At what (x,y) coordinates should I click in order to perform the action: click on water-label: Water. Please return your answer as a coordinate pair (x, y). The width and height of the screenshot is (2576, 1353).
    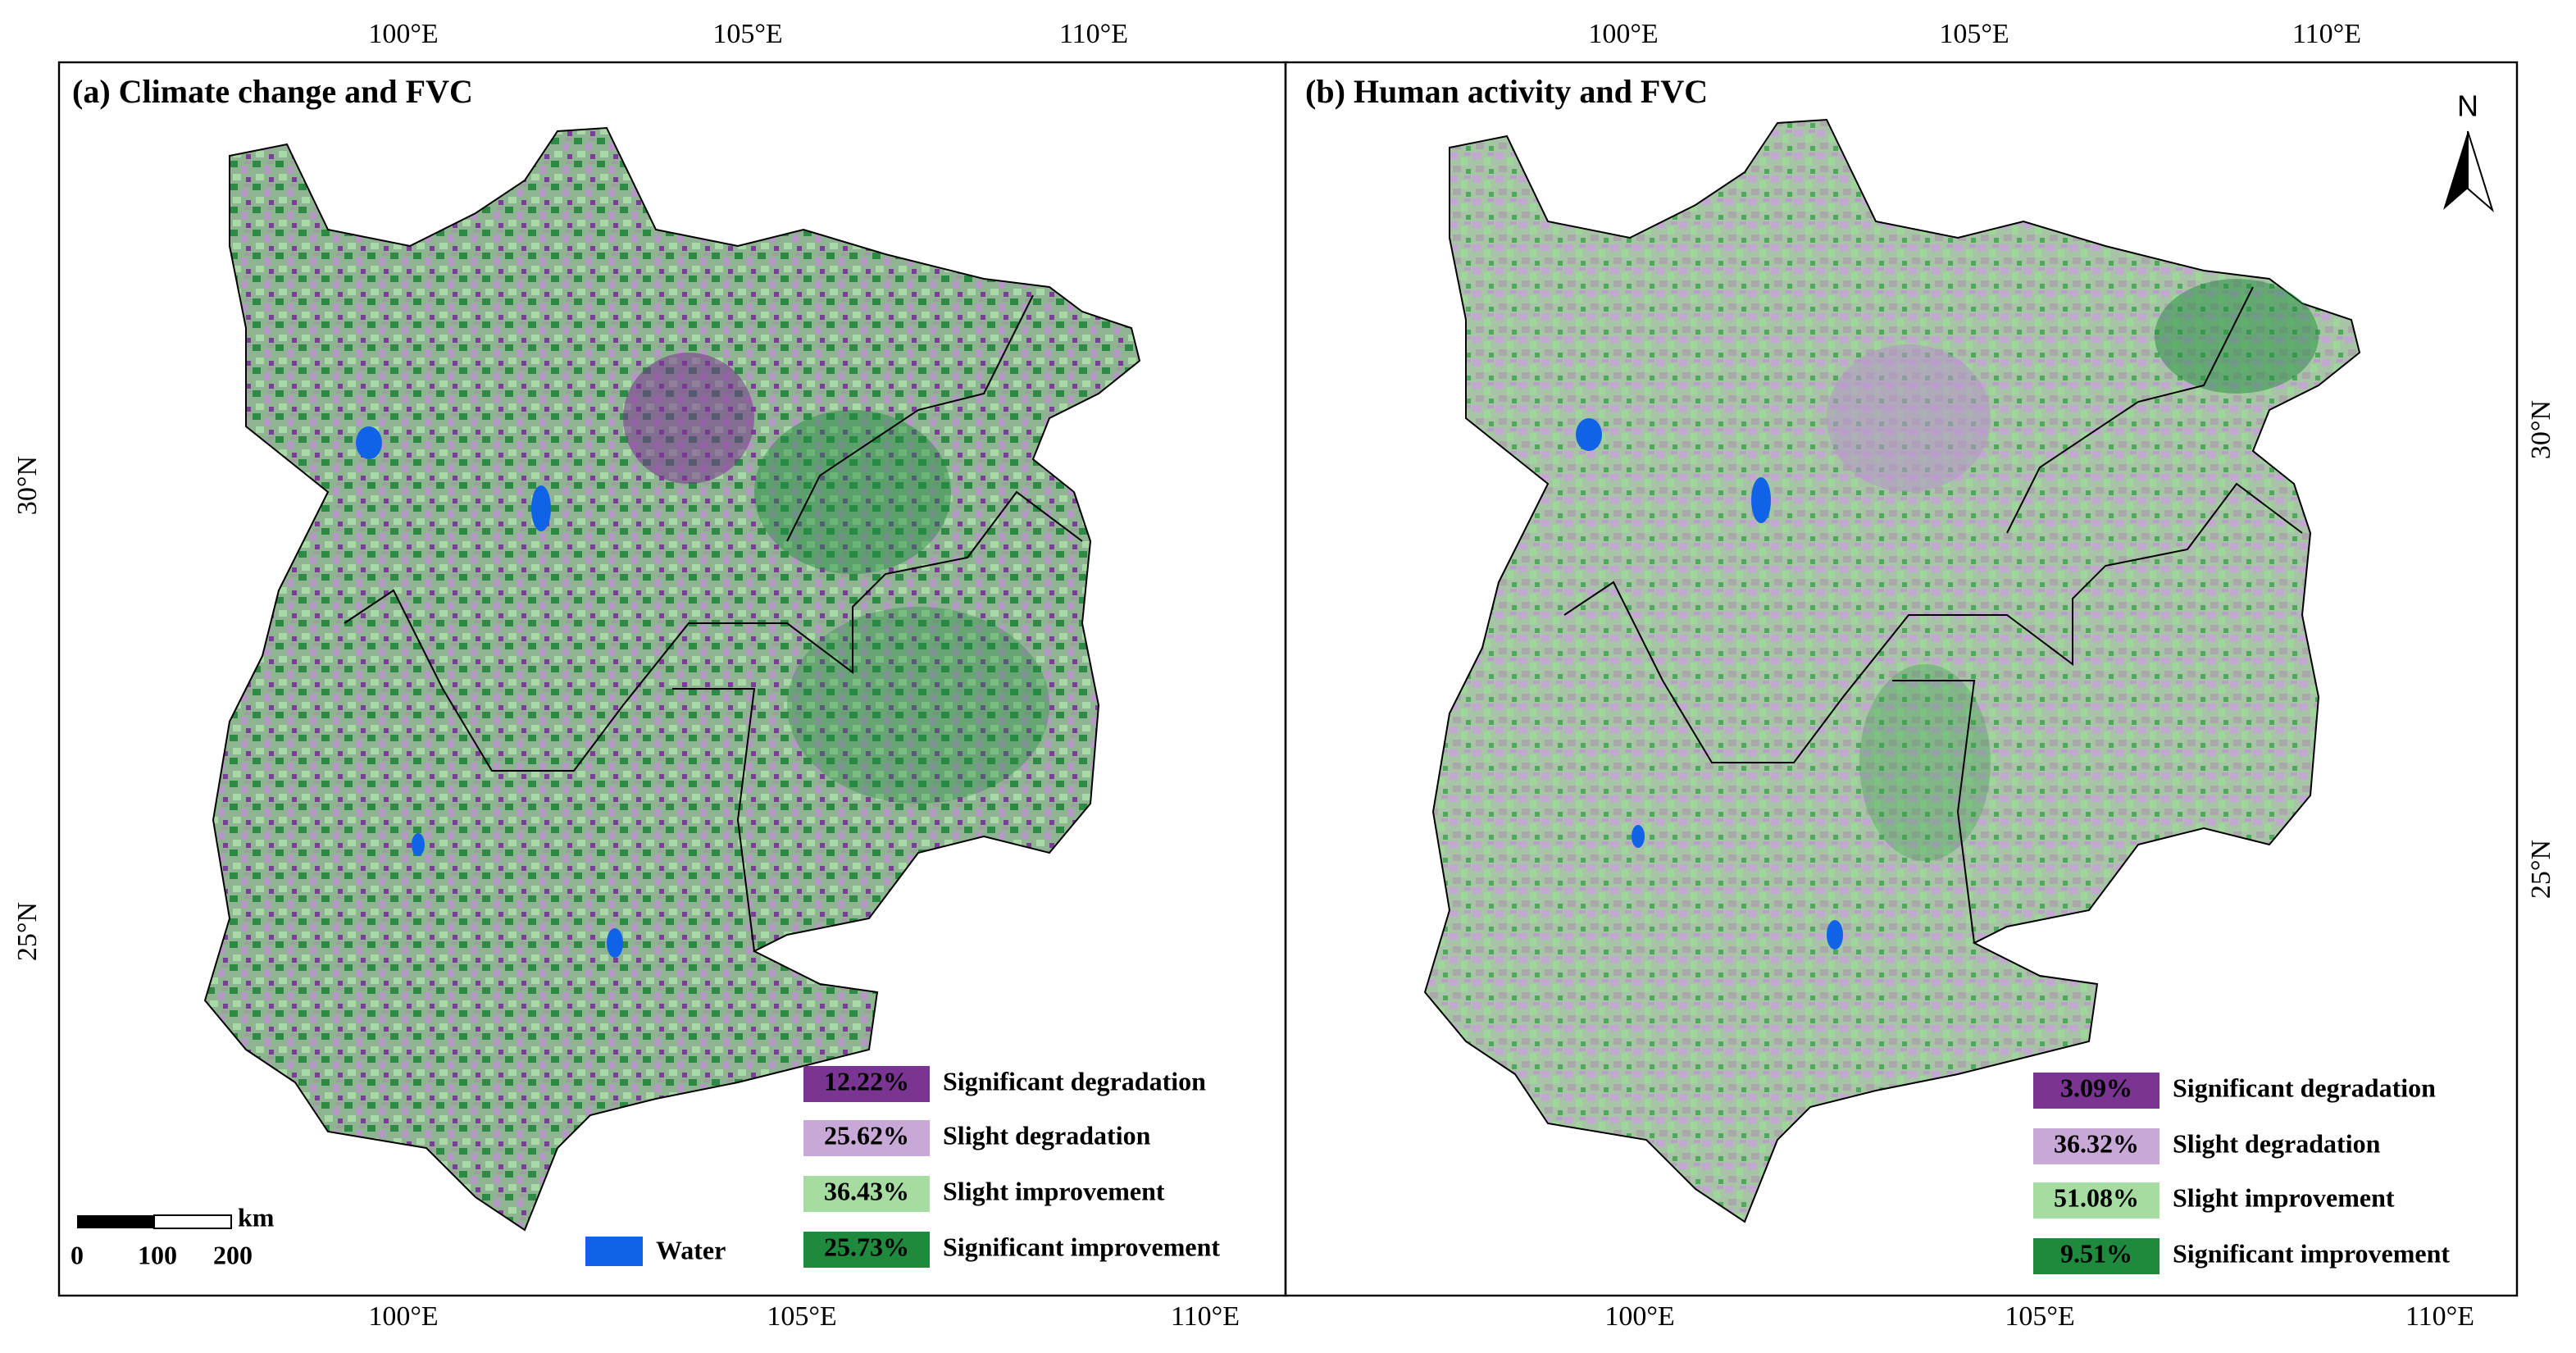
    Looking at the image, I should click on (691, 1249).